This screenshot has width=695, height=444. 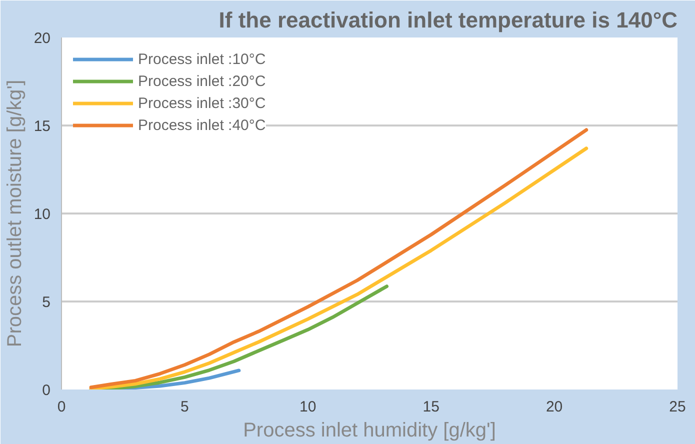 I want to click on legend-label: Process inlet :10°C, so click(x=202, y=59).